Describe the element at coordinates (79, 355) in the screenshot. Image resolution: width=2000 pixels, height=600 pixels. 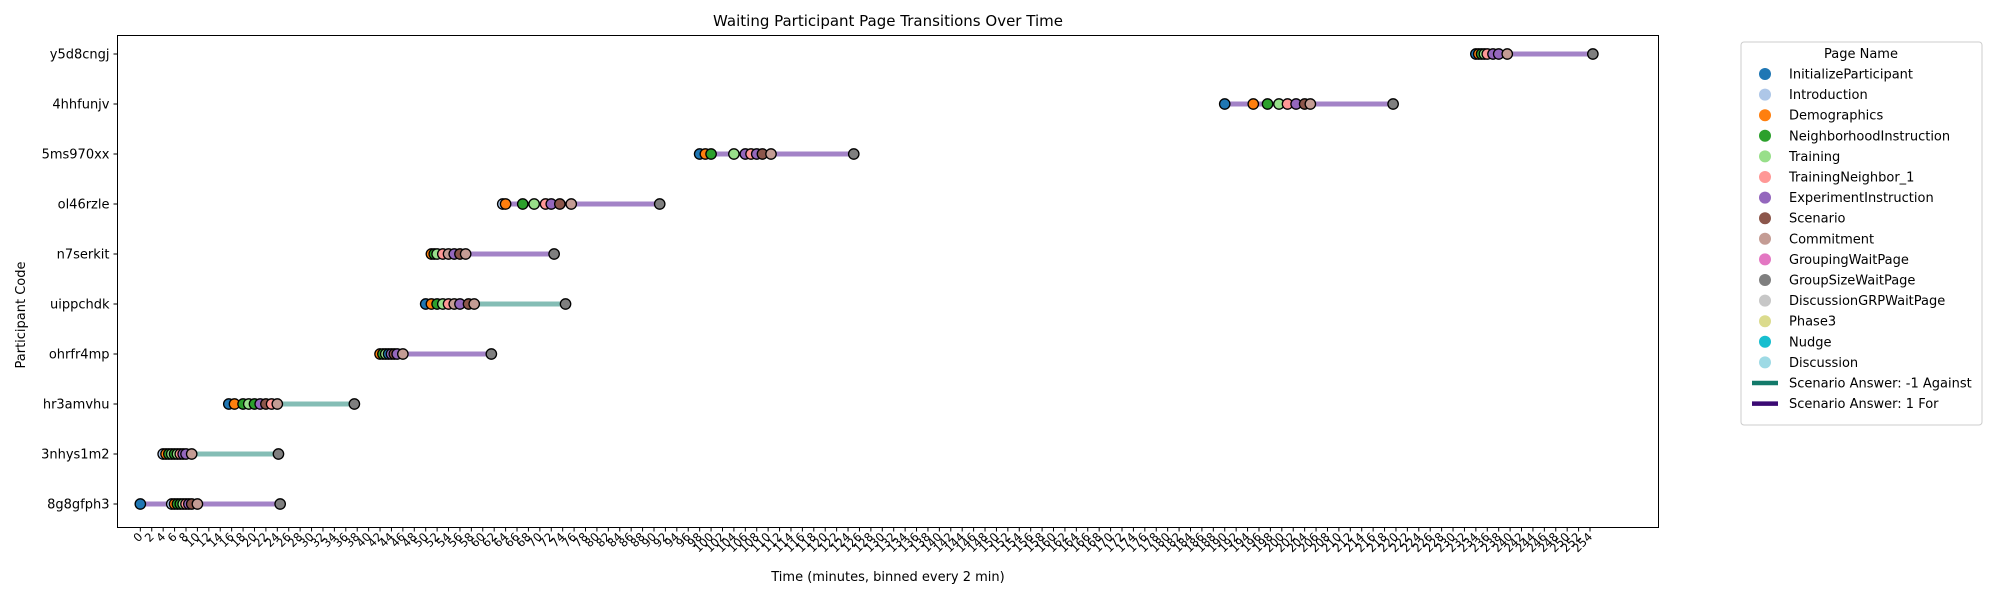
I see `y-tick-label: ohrfr4mp` at that location.